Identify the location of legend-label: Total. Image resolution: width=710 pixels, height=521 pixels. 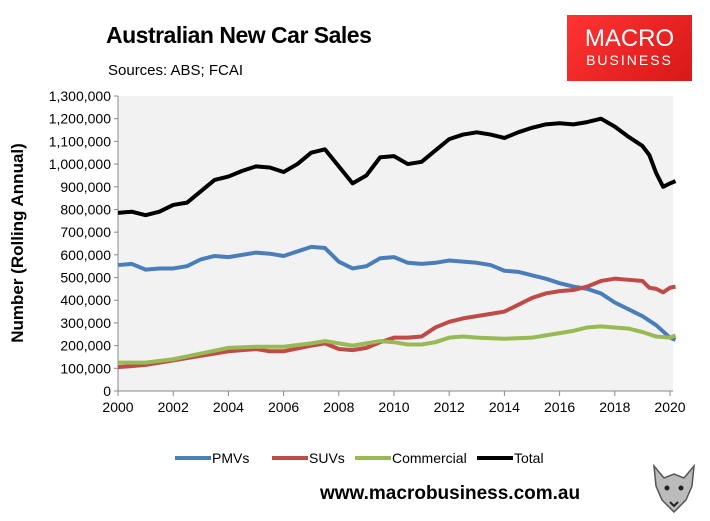
(529, 458).